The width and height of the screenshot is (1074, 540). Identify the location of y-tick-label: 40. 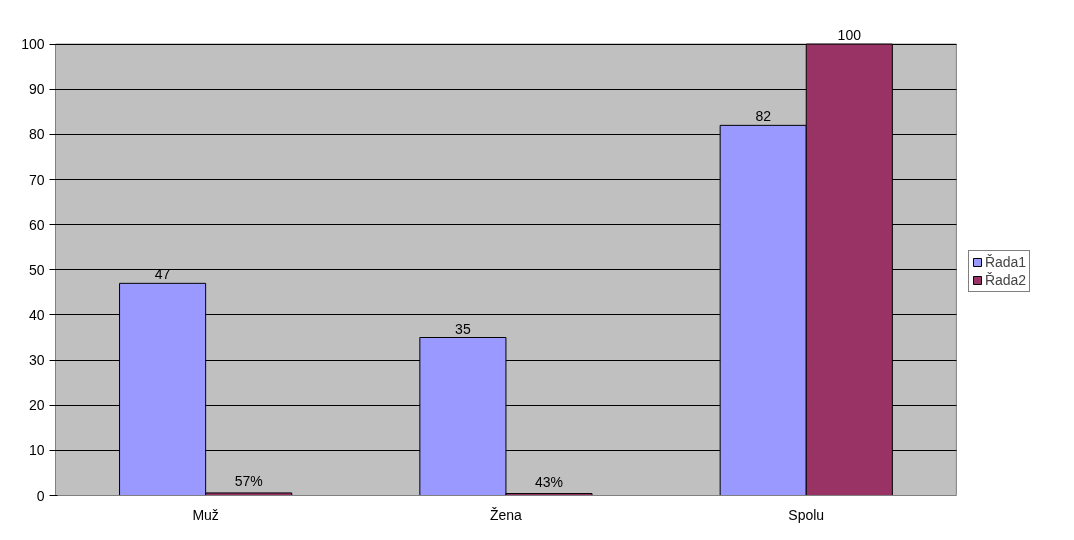
(36, 314).